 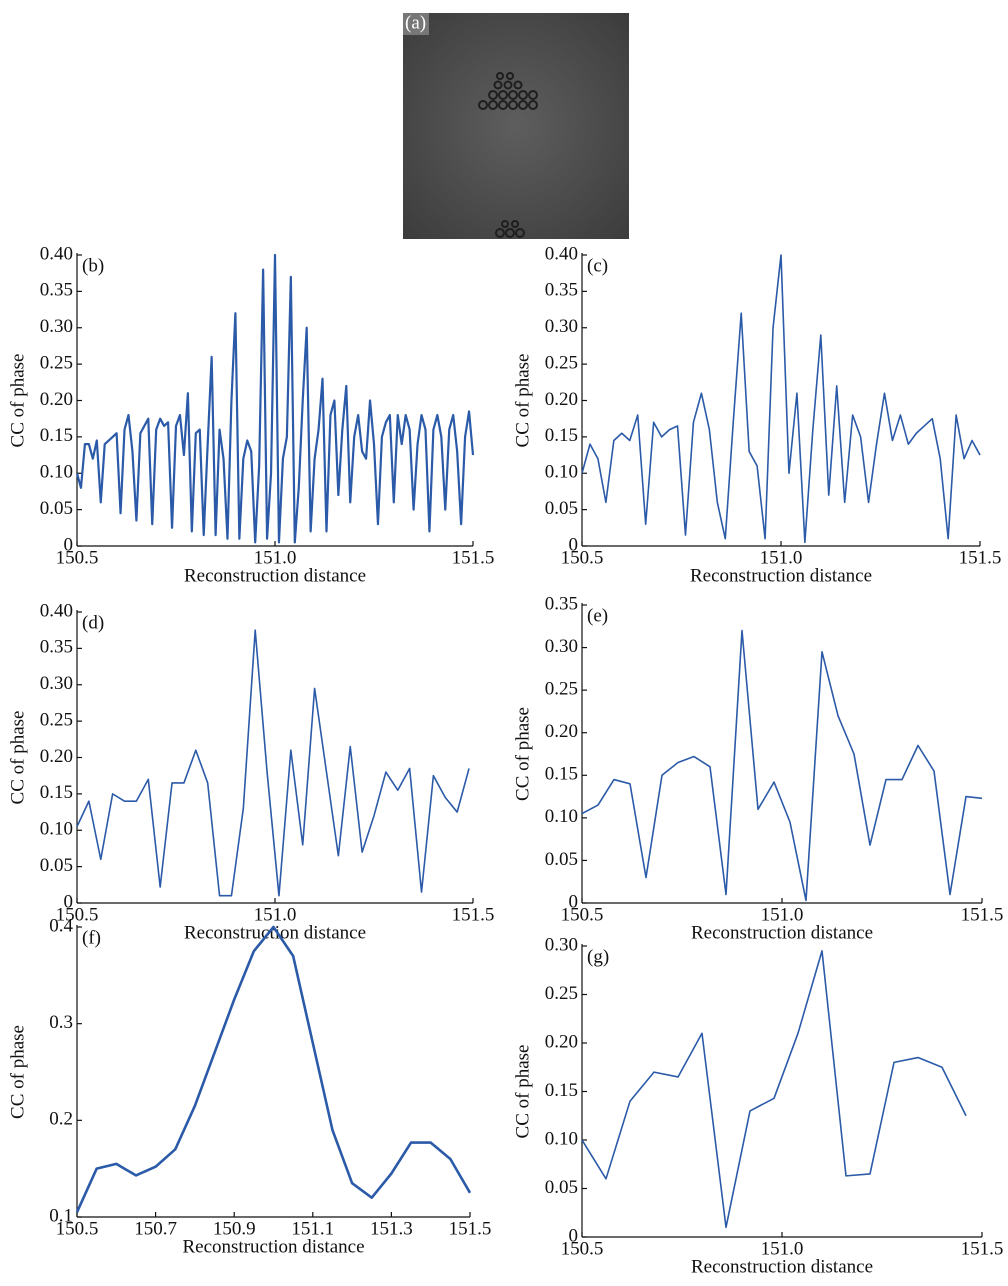 I want to click on image-panel: (a), so click(x=516, y=125).